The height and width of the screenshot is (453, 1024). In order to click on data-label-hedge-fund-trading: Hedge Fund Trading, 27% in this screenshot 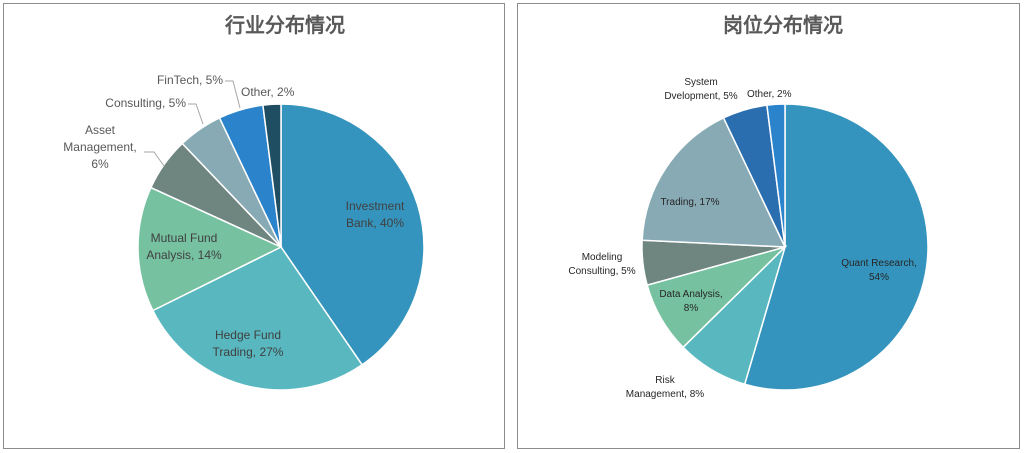, I will do `click(248, 343)`.